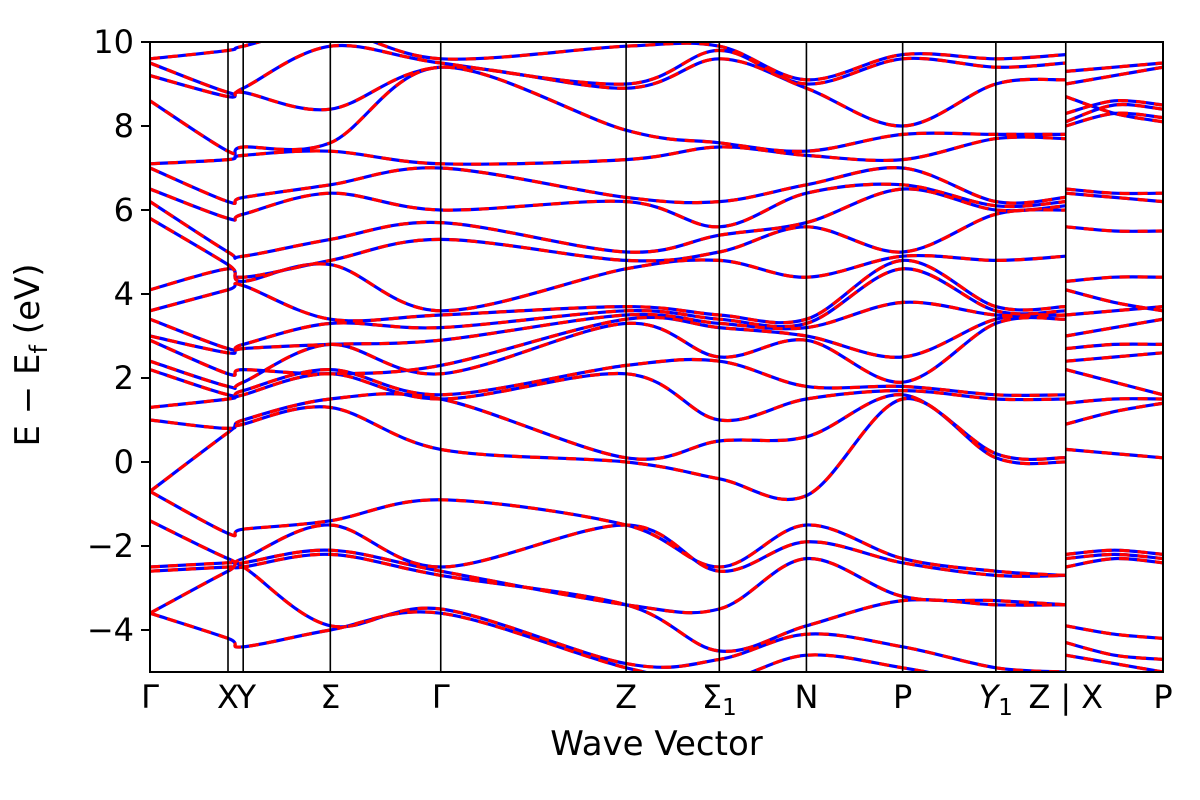 This screenshot has width=1200, height=800. I want to click on y-tick-label: 2, so click(124, 378).